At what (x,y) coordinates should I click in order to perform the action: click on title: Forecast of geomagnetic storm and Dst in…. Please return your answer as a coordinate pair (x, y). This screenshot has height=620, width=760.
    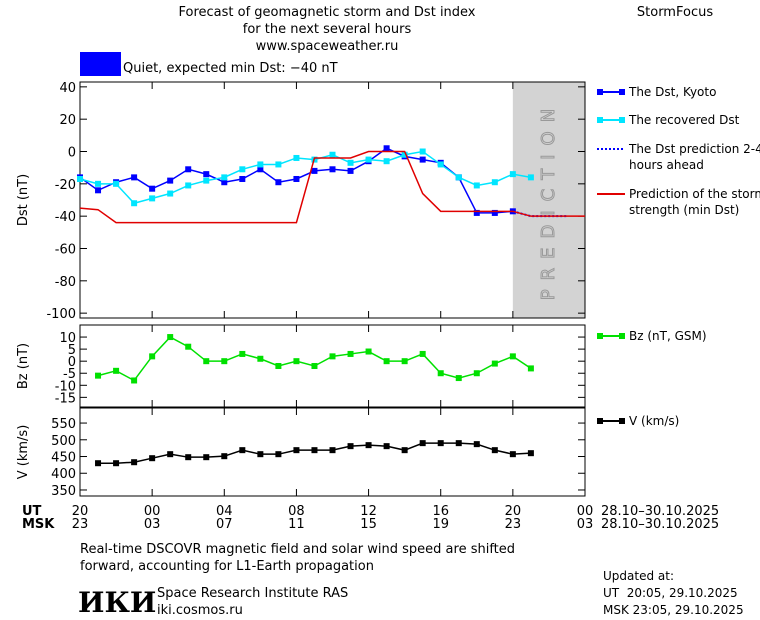
    Looking at the image, I should click on (326, 12).